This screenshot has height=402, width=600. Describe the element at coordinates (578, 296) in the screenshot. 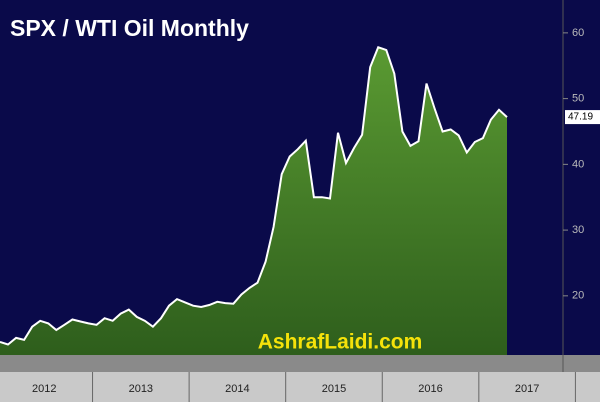

I see `y-tick-label: 20` at that location.